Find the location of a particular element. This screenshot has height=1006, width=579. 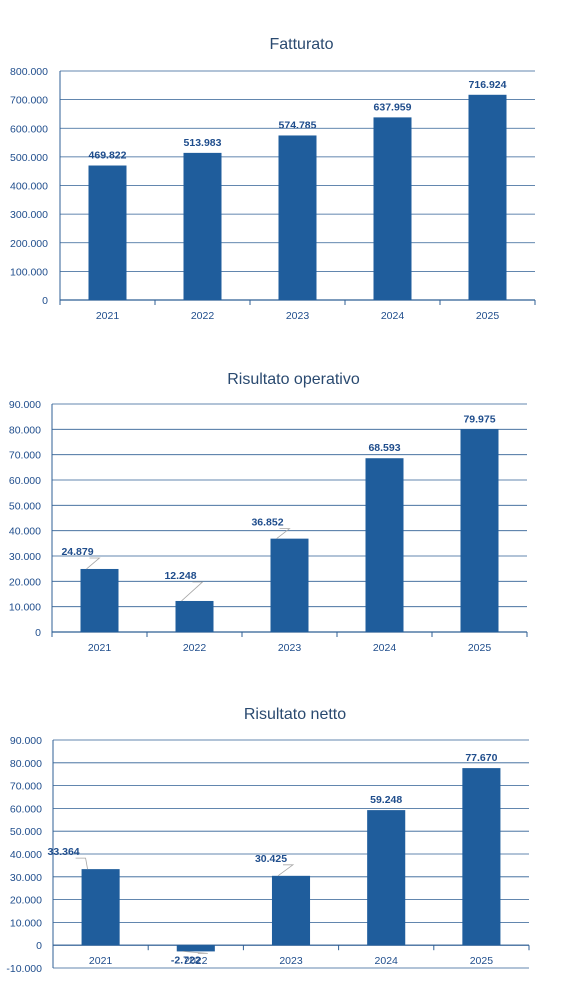

data-label: 574.785 is located at coordinates (298, 125).